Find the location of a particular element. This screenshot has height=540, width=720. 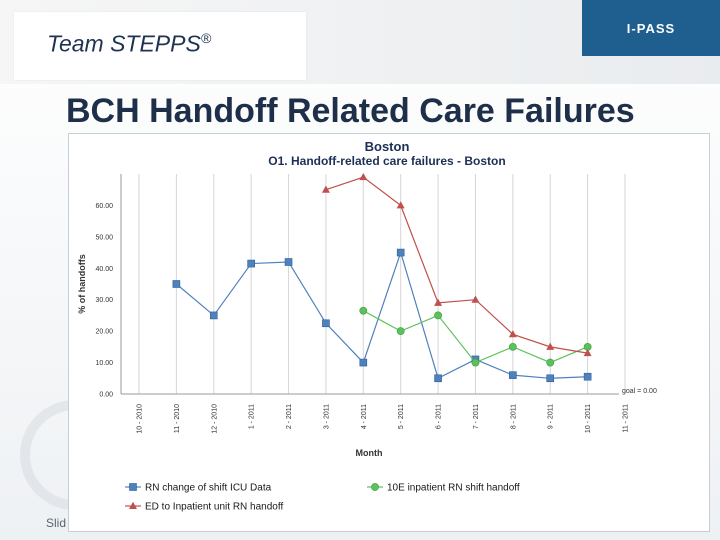

brand-registered-mark: ® is located at coordinates (206, 38).